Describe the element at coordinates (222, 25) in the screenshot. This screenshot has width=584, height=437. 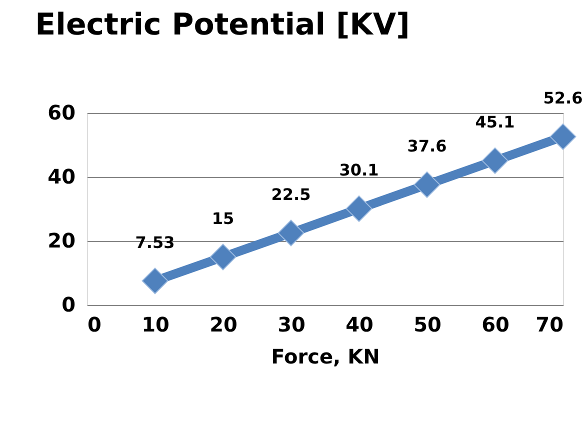
I see `chart-title: Electric Potential [KV]` at that location.